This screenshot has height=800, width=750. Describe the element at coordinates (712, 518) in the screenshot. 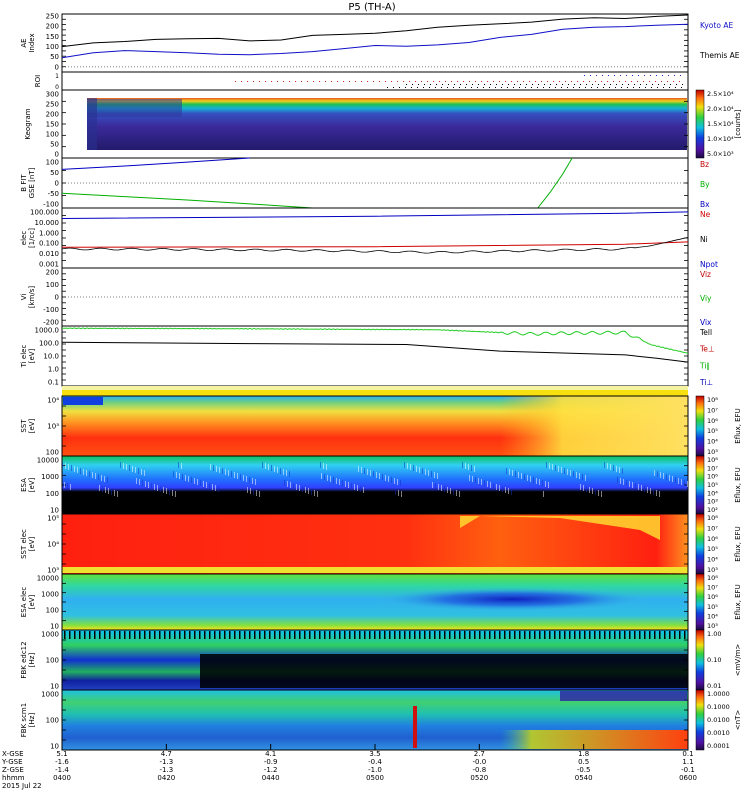

I see `sst-elec-colorbar-tick: 10⁸` at that location.